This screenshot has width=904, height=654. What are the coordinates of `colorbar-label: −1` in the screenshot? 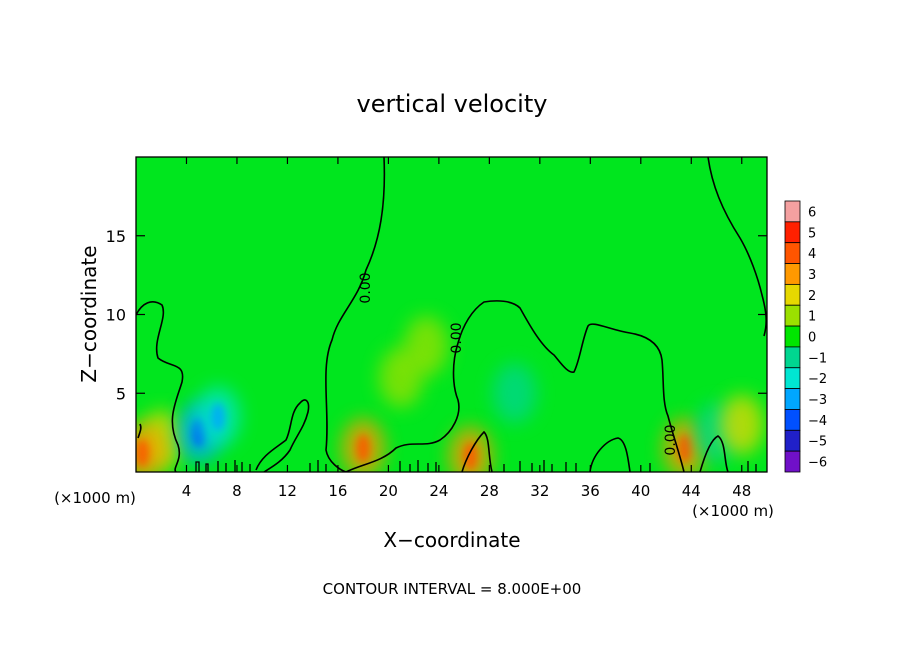 It's located at (817, 358).